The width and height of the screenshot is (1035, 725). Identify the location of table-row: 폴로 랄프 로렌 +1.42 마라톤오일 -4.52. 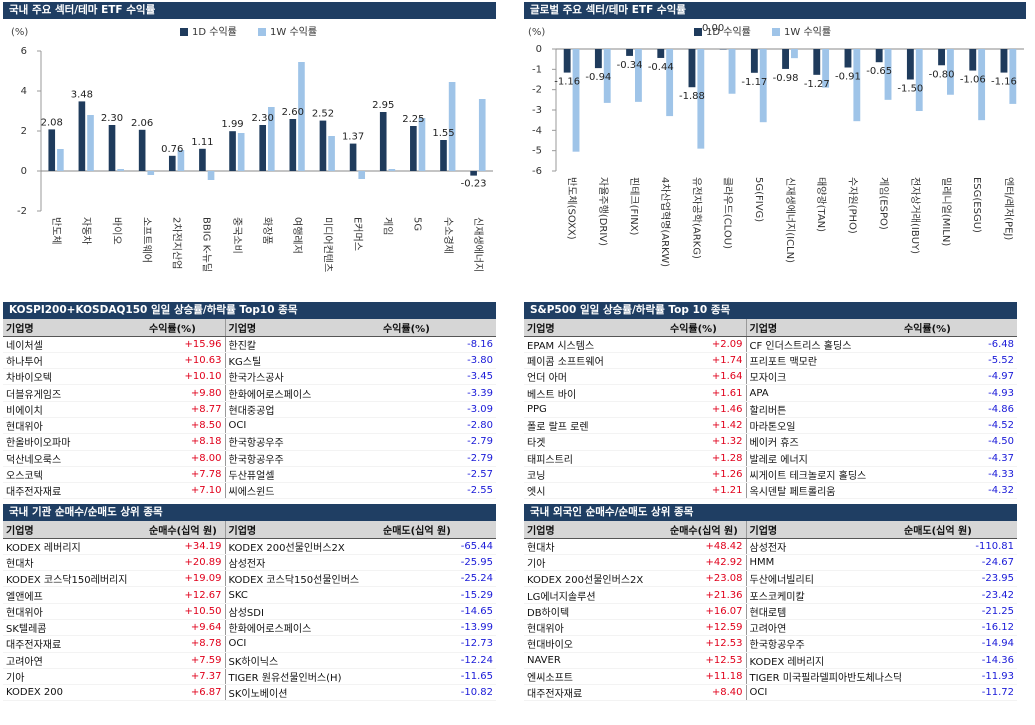
(770, 426).